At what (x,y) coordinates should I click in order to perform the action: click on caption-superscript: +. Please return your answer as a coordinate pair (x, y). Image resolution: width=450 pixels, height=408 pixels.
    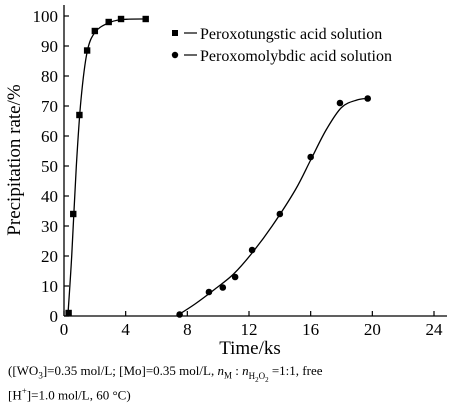
    Looking at the image, I should click on (24, 391).